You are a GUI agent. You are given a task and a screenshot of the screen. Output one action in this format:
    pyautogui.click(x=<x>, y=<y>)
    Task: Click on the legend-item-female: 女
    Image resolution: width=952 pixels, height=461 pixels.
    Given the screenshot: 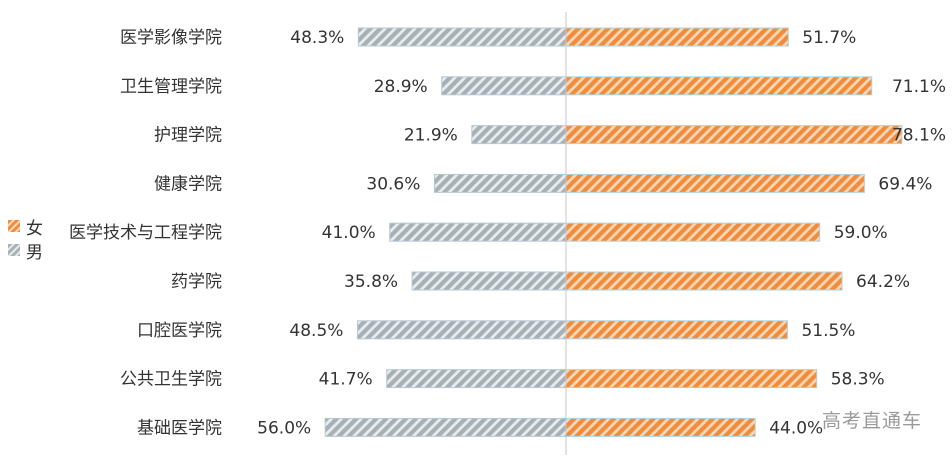 What is the action you would take?
    pyautogui.click(x=25, y=226)
    